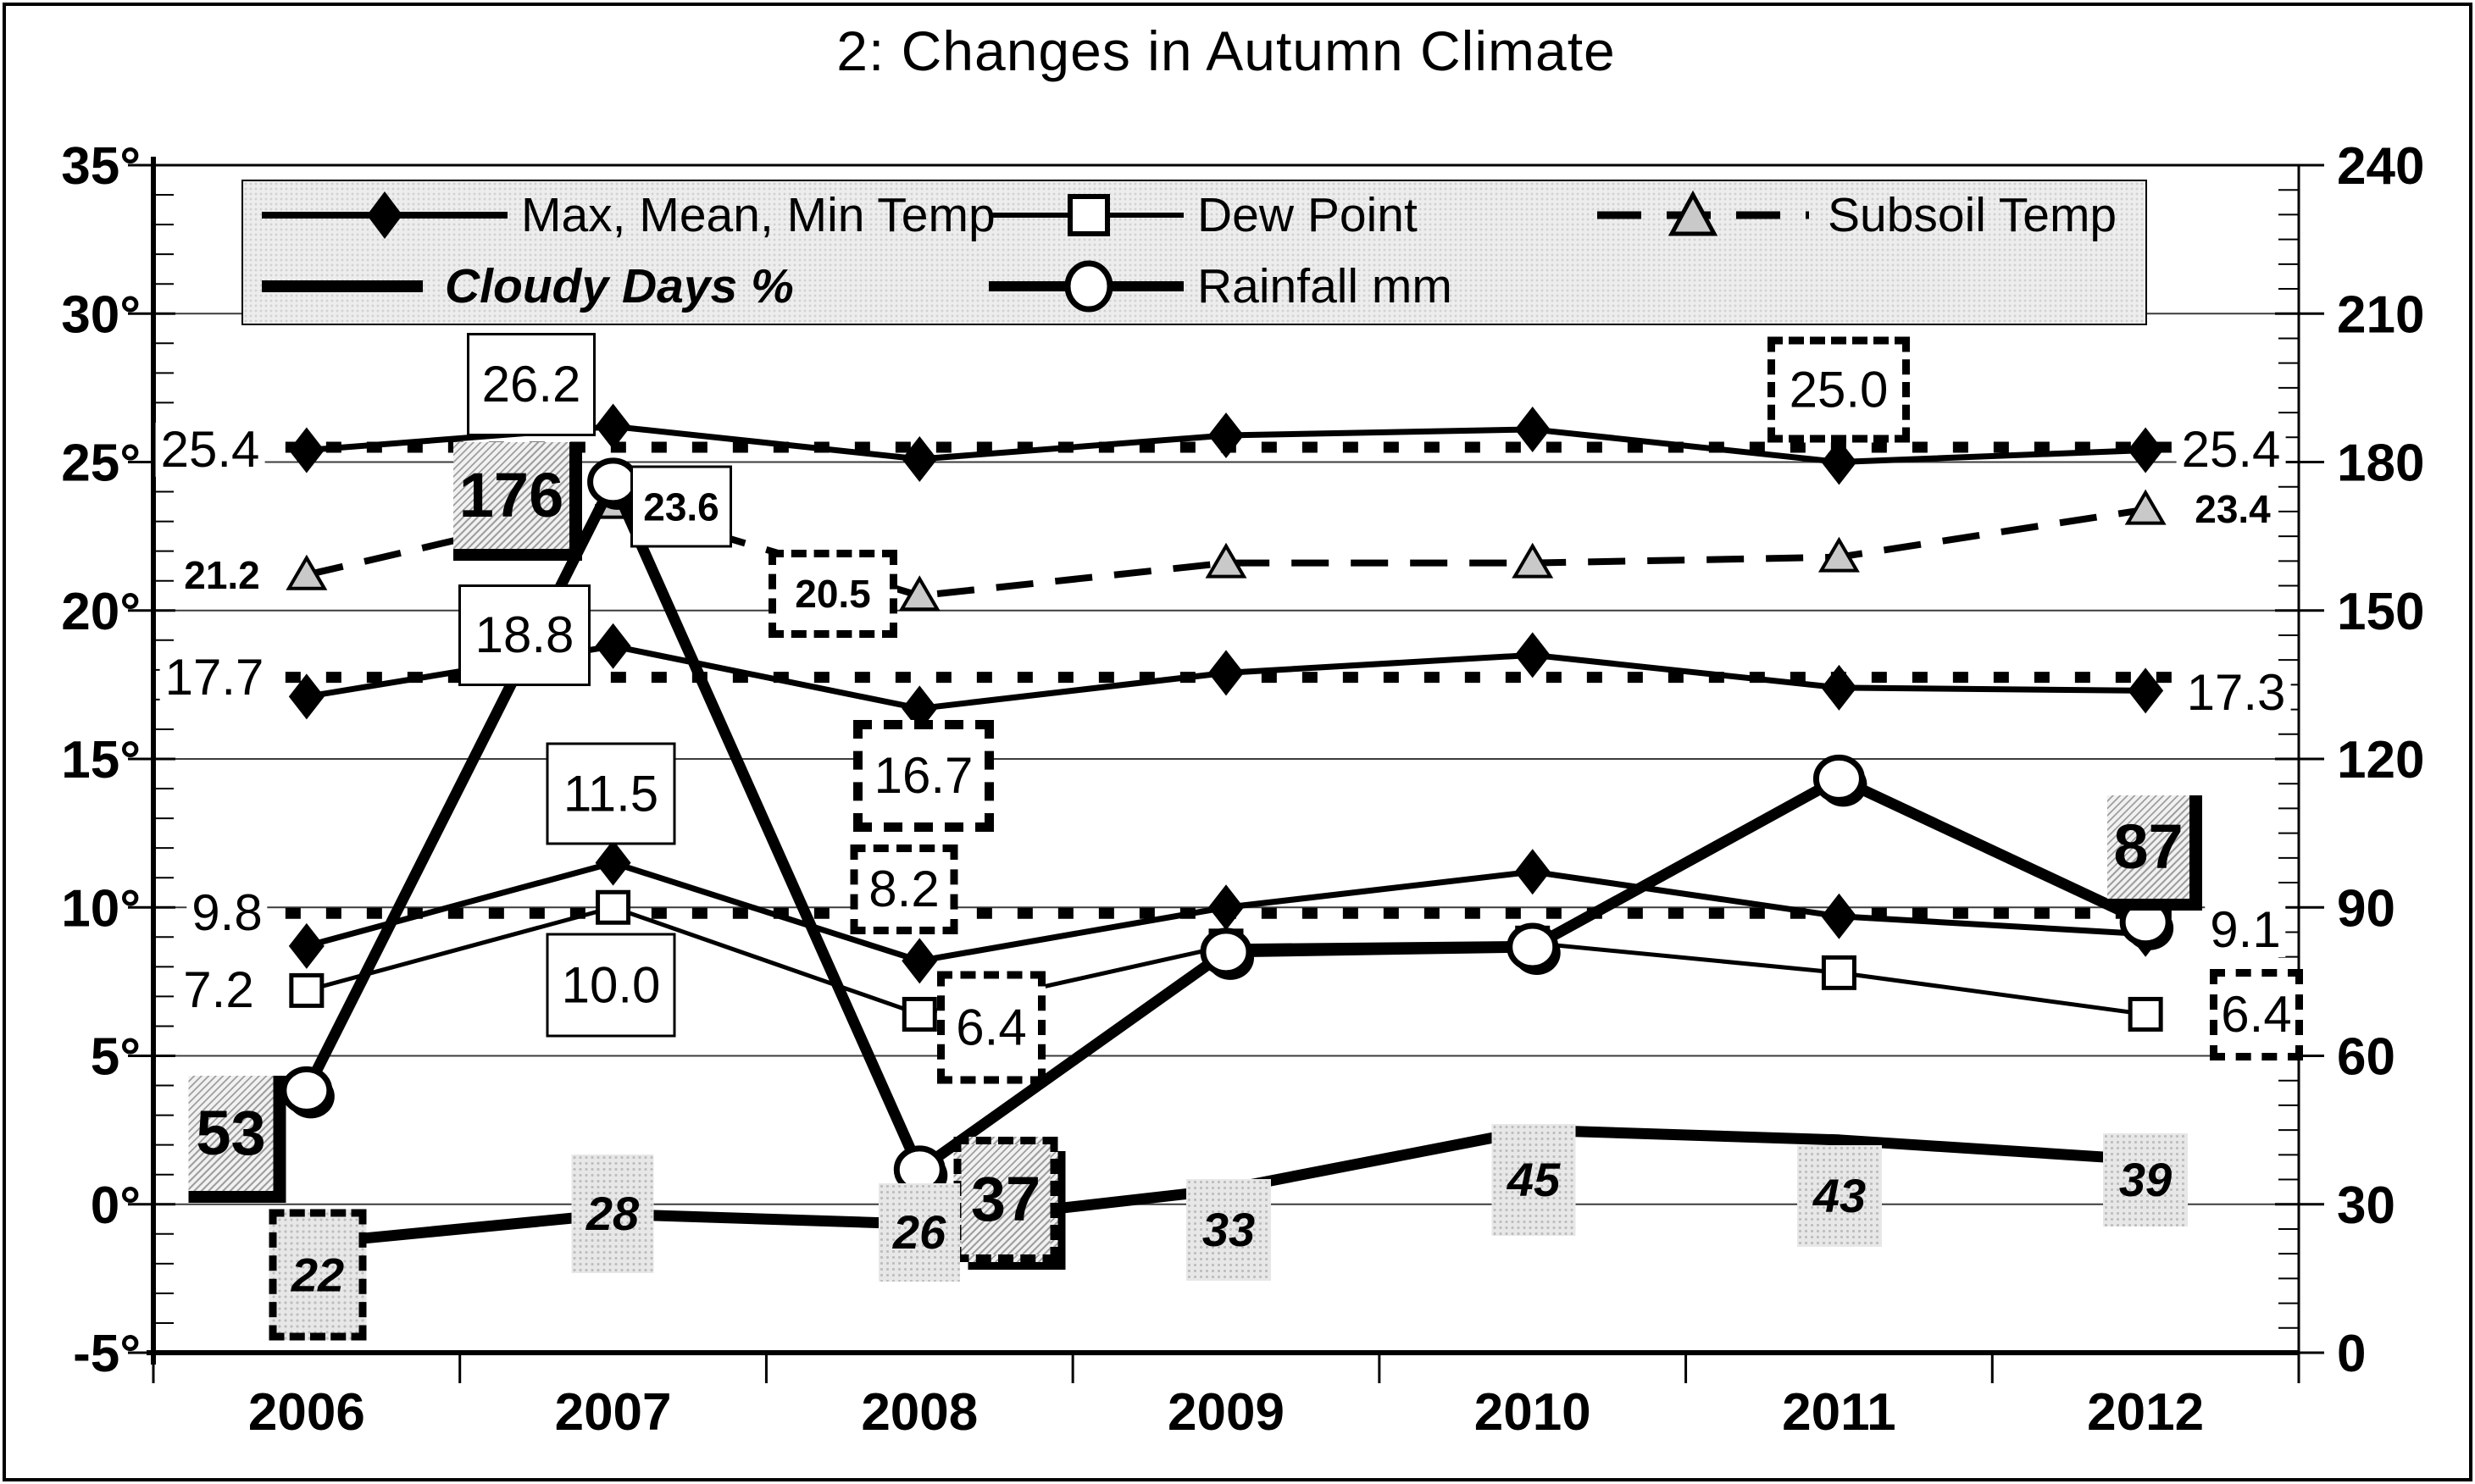  I want to click on data-label-min07: 11.5, so click(611, 793).